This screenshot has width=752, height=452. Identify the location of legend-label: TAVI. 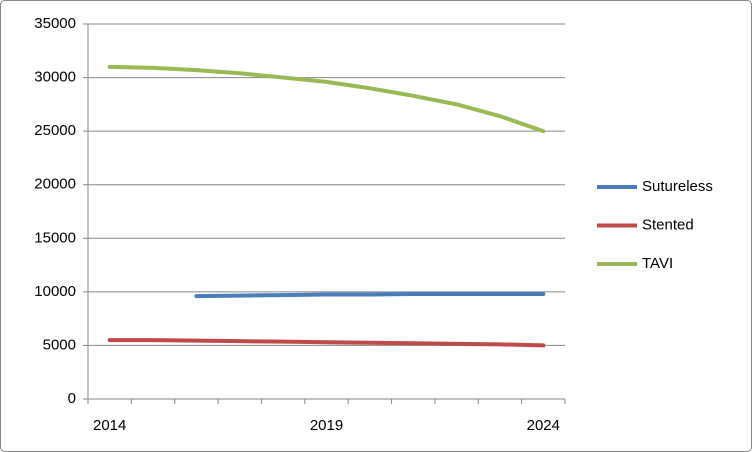
(657, 263).